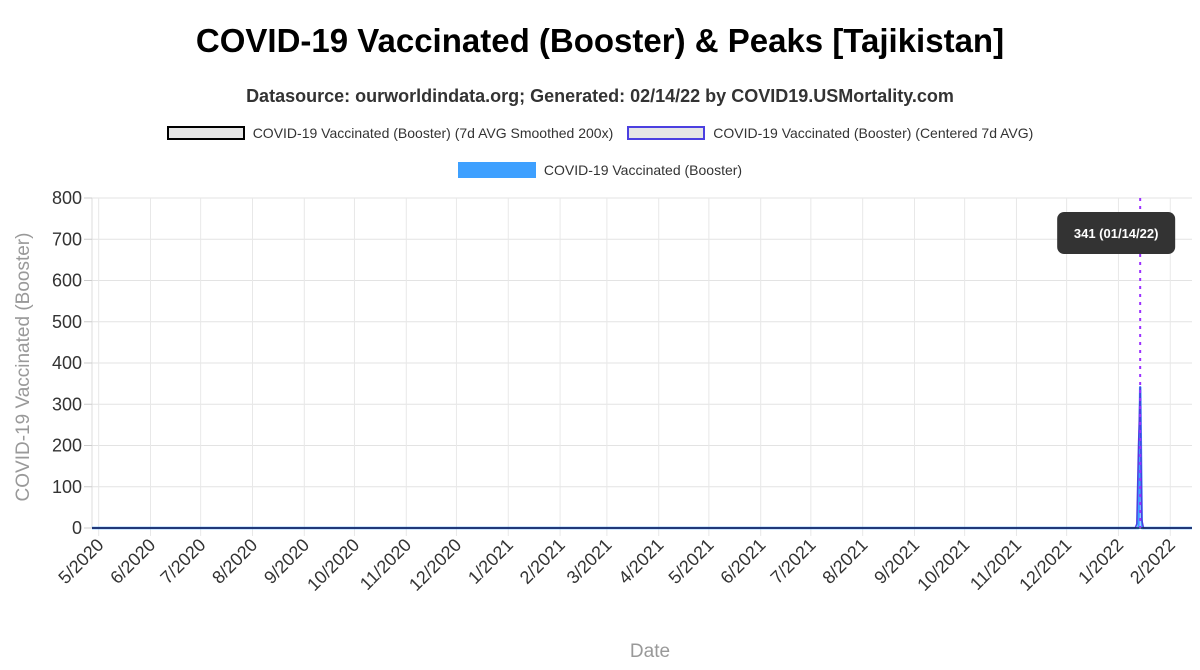 The width and height of the screenshot is (1200, 670). Describe the element at coordinates (80, 561) in the screenshot. I see `x-tick-label: 5/2020` at that location.